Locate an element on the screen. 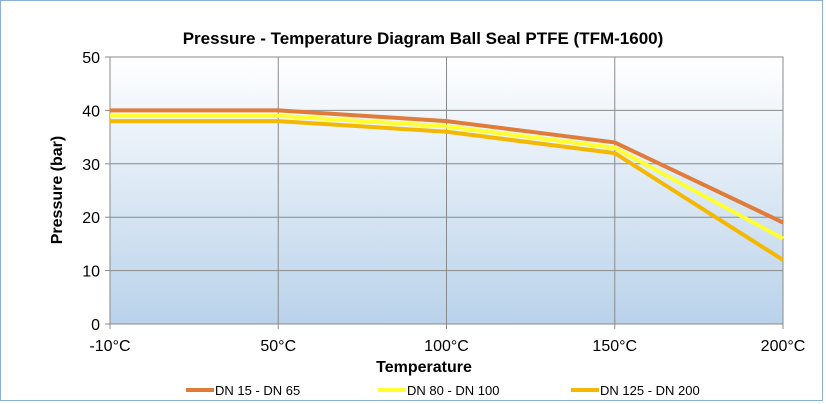 The height and width of the screenshot is (404, 826). legend-item: DN 80 - DN 100 is located at coordinates (438, 390).